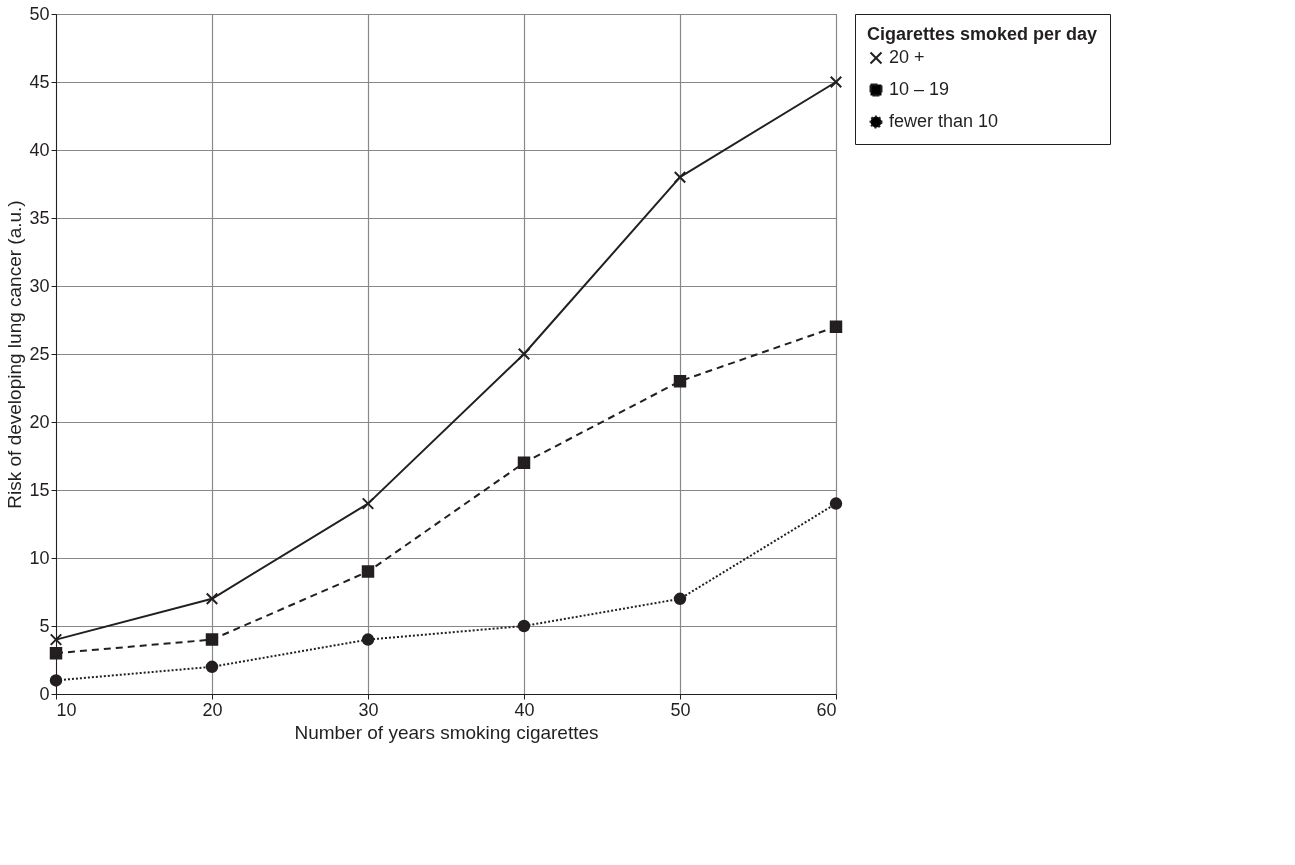 Image resolution: width=1295 pixels, height=865 pixels. What do you see at coordinates (39, 285) in the screenshot?
I see `y-tick-label: 30` at bounding box center [39, 285].